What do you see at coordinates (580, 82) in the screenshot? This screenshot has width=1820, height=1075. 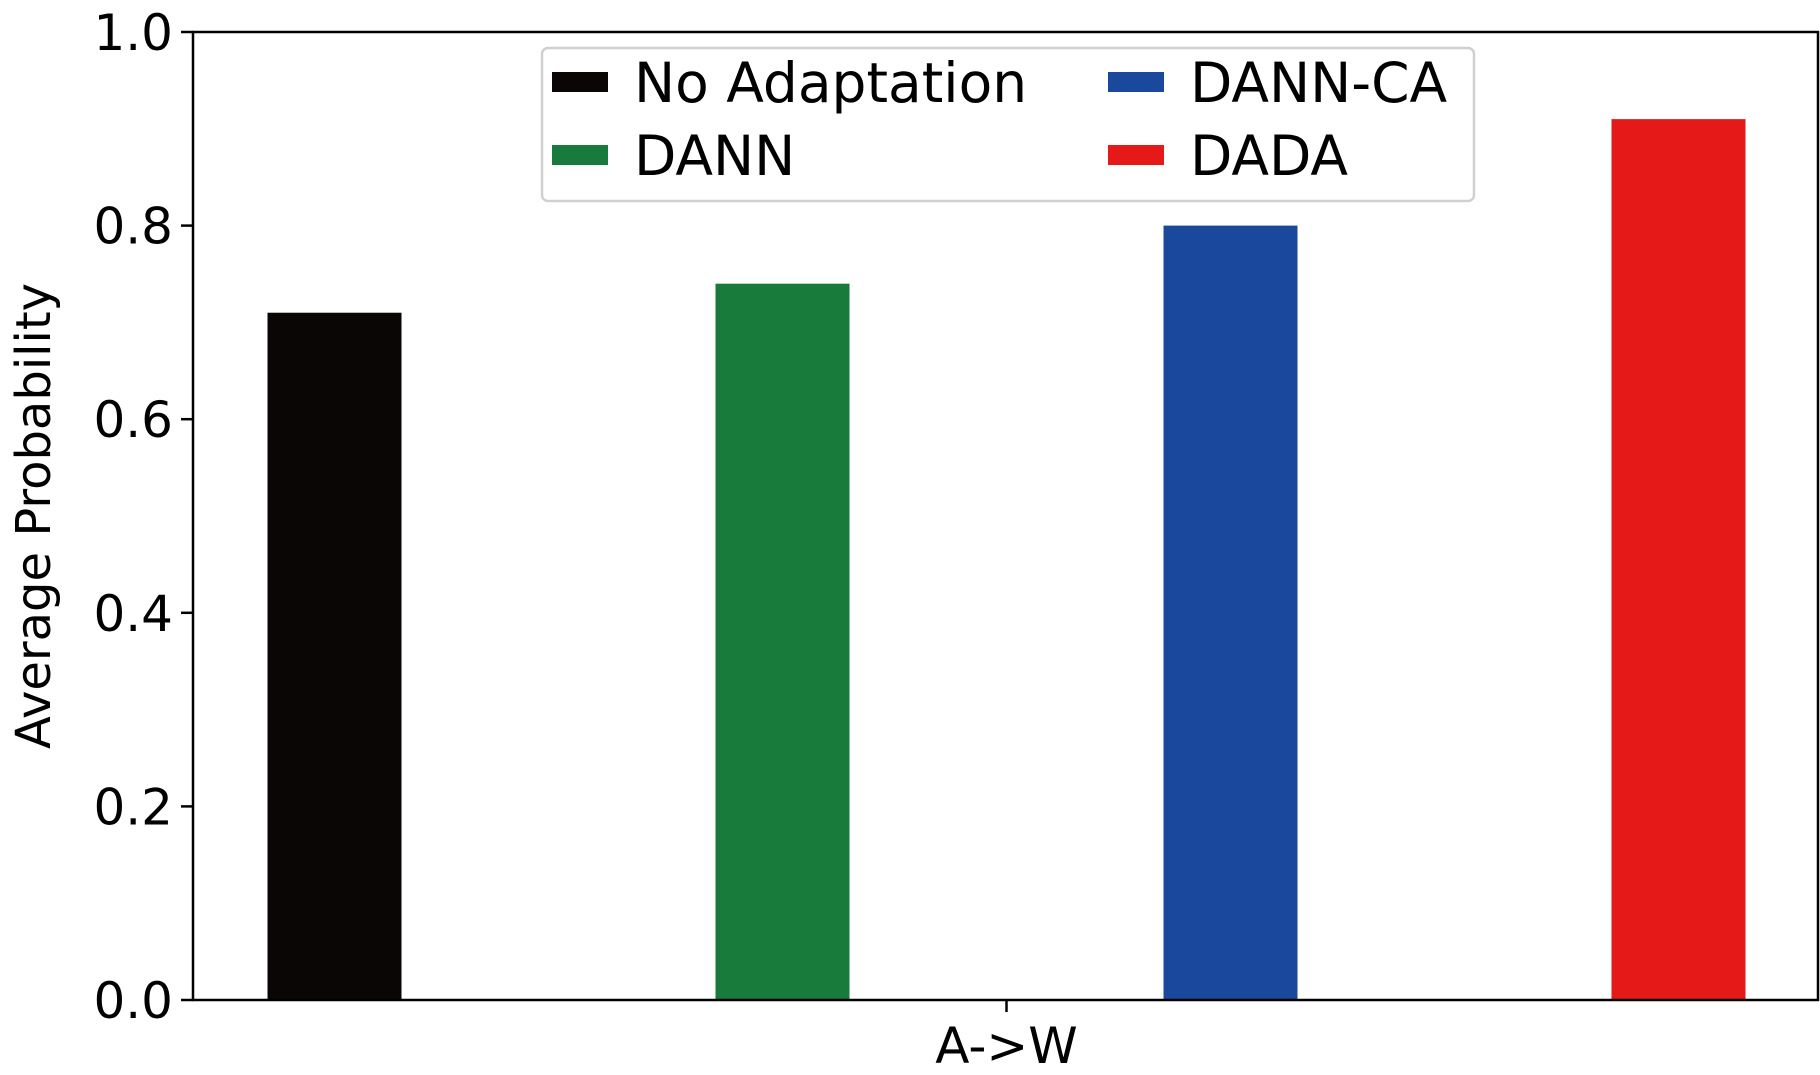 I see `legend-swatch-no-adaptation` at bounding box center [580, 82].